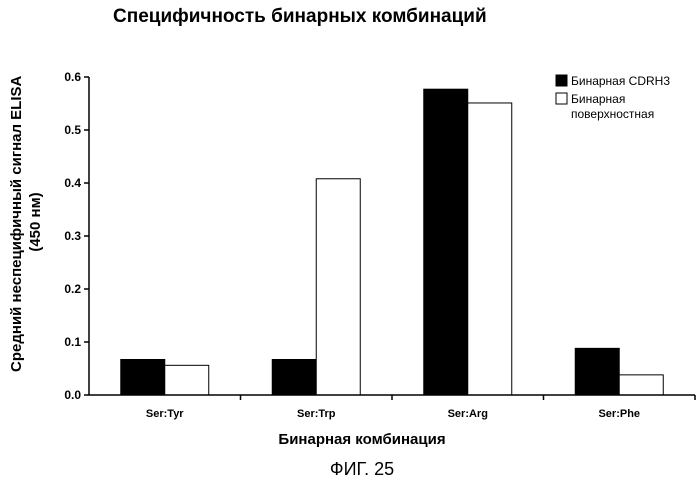 This screenshot has height=482, width=699. What do you see at coordinates (598, 99) in the screenshot?
I see `legend-label-line: Бинарная` at bounding box center [598, 99].